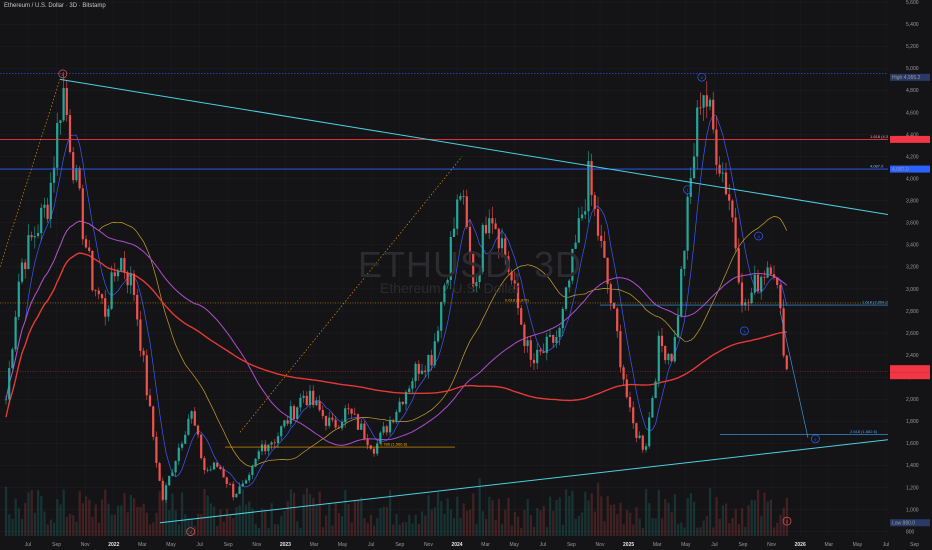  Describe the element at coordinates (914, 545) in the screenshot. I see `x-tick-label: Sep` at that location.